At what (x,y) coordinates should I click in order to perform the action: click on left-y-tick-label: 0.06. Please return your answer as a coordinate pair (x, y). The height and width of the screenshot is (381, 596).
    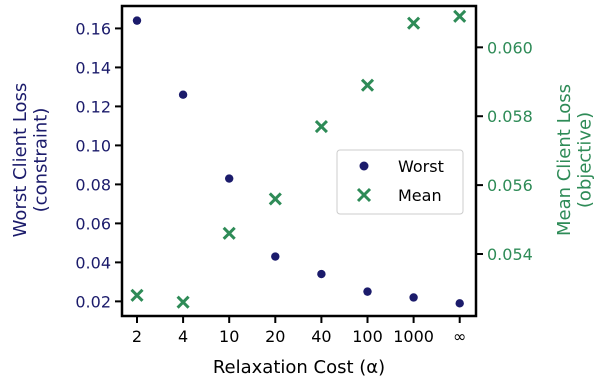
    Looking at the image, I should click on (93, 223).